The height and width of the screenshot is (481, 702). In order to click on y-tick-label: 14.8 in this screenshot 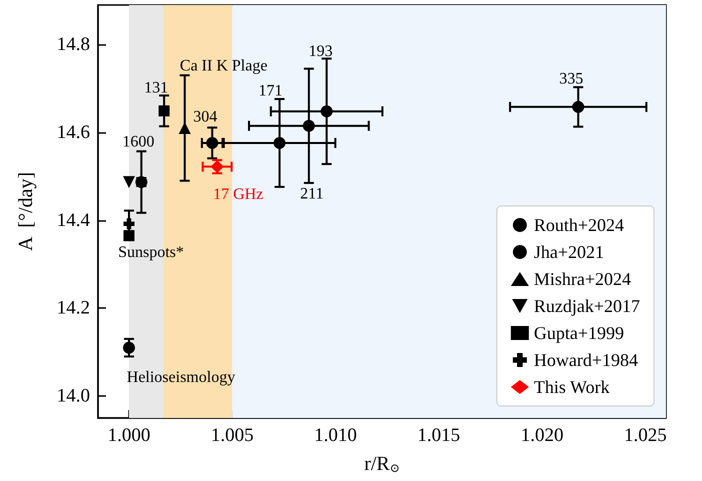, I will do `click(73, 45)`.